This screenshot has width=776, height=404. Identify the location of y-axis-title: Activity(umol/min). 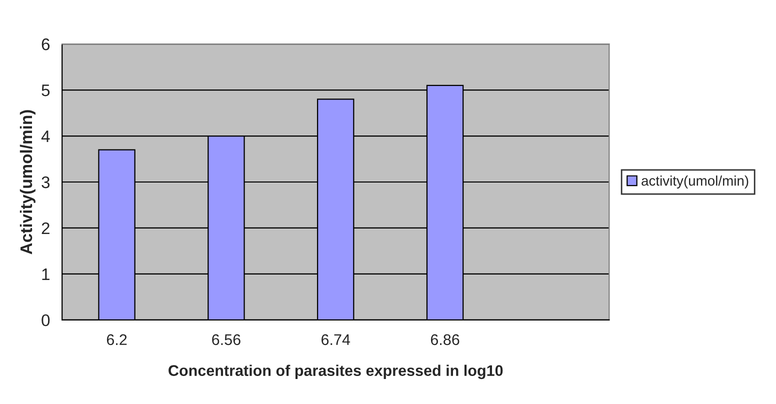
(28, 182).